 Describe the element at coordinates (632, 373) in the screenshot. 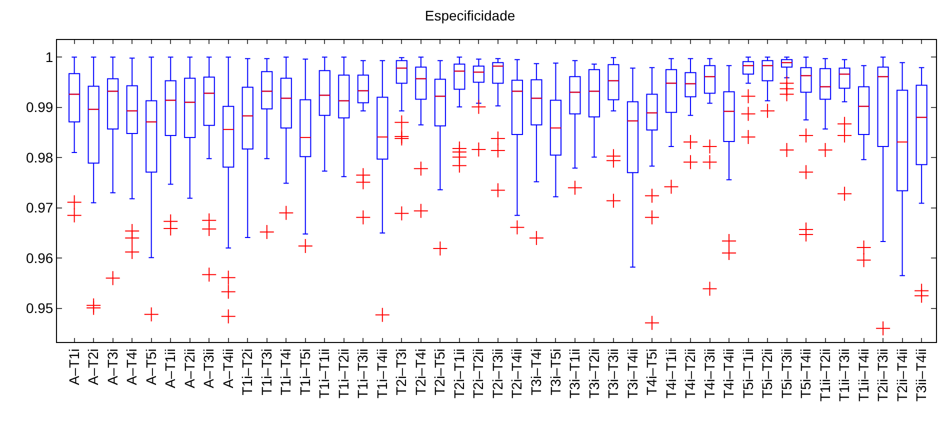

I see `x-tick-label: T3i–T4ii` at that location.